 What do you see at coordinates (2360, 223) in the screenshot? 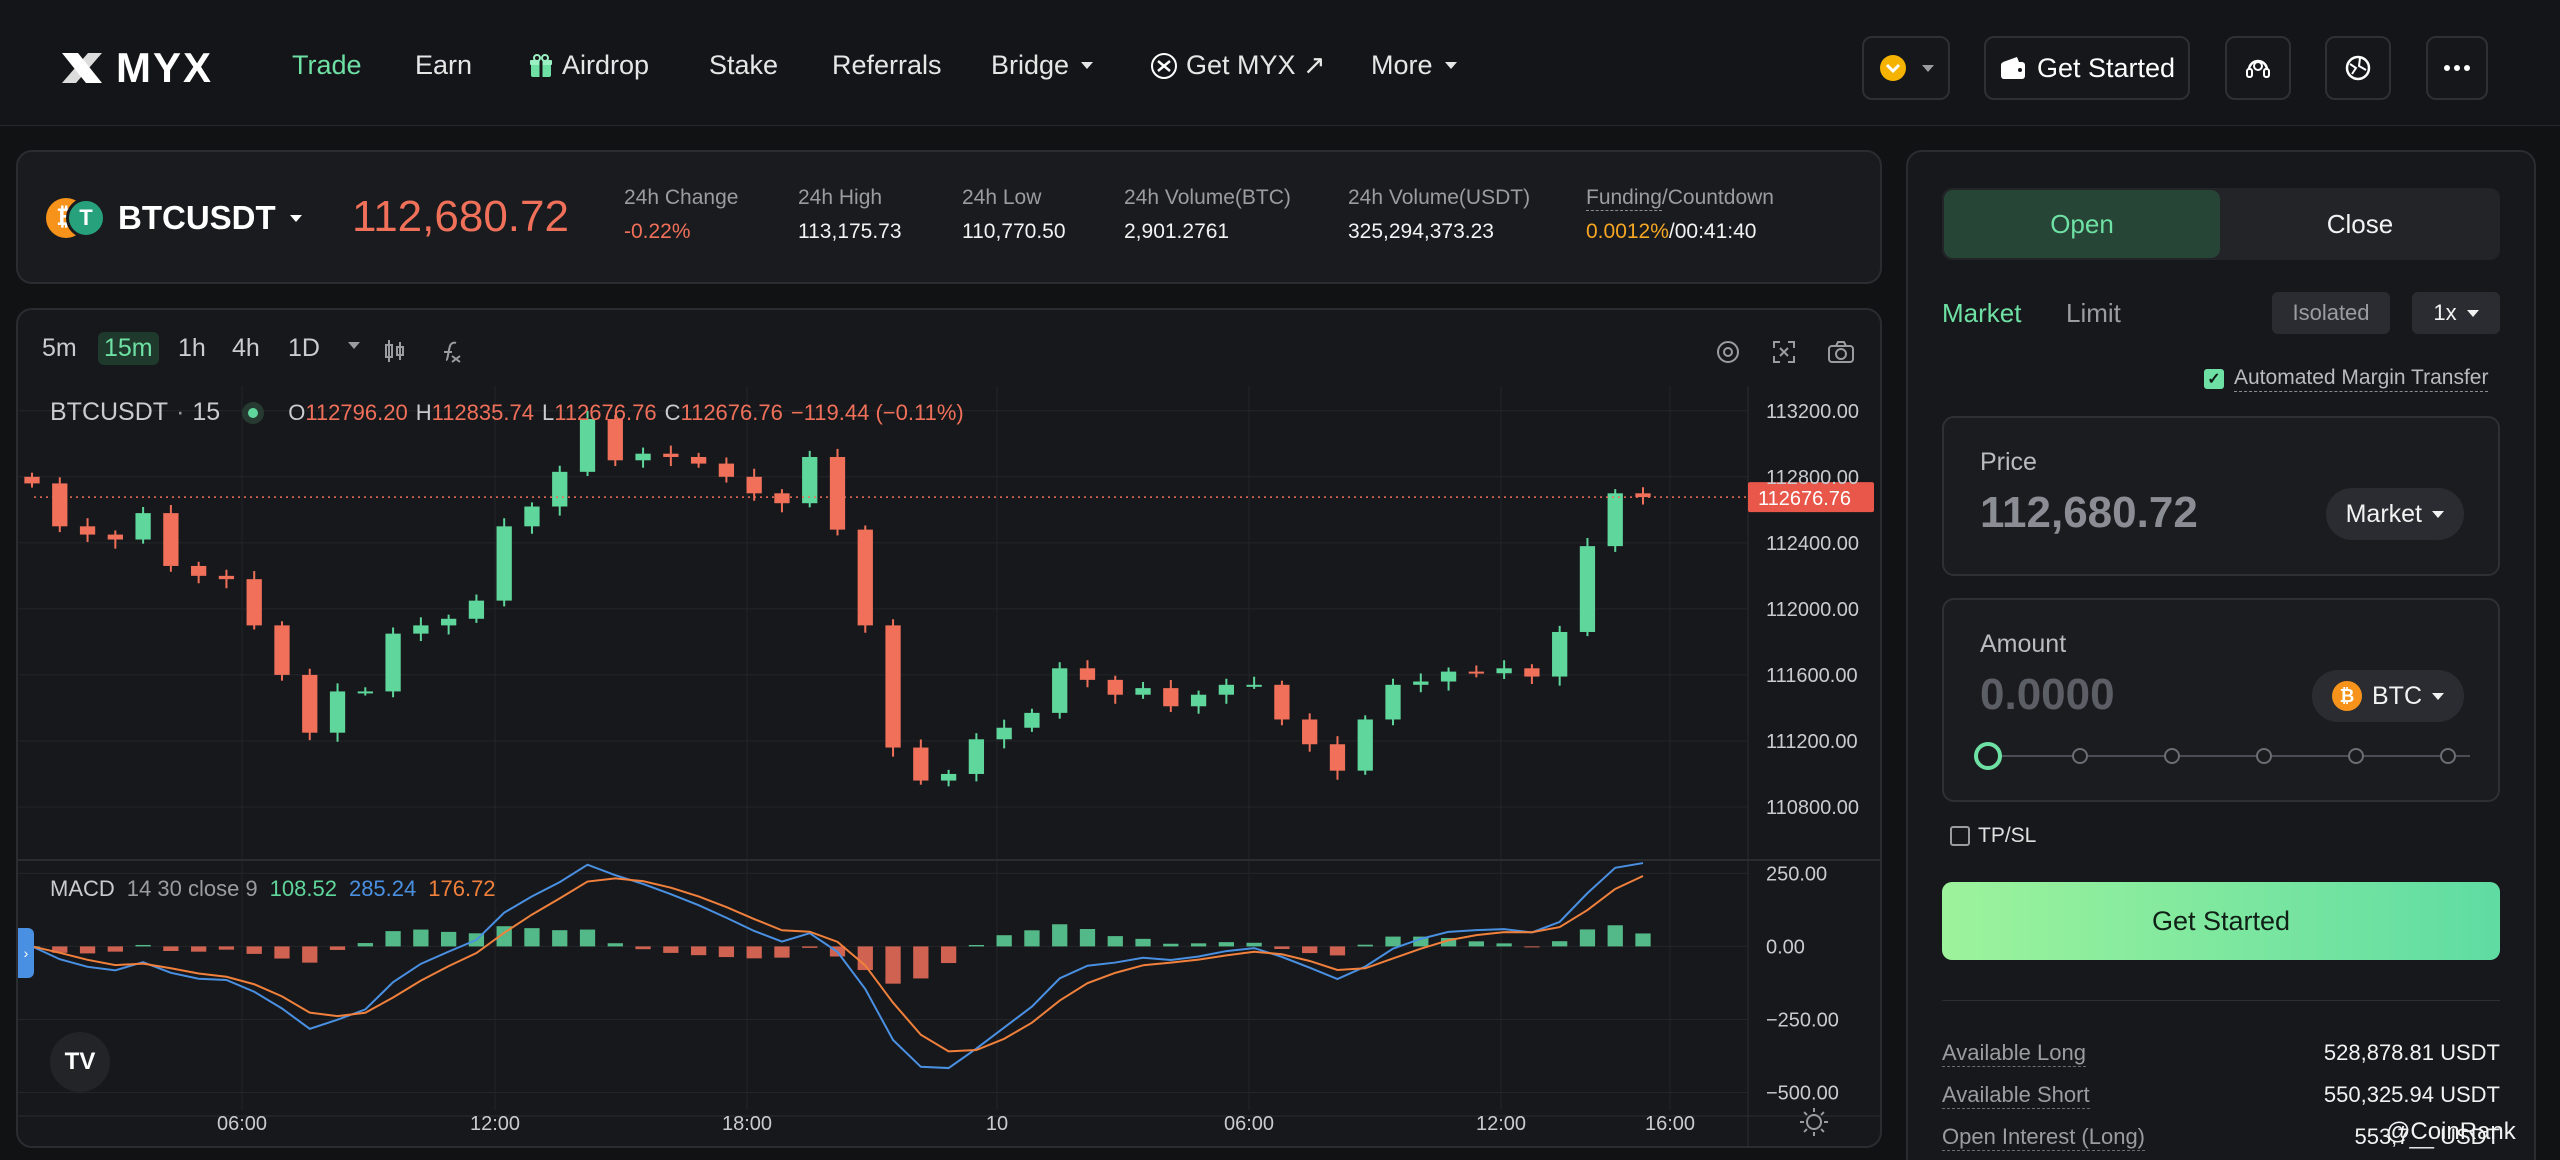
I see `close-tab: Close` at bounding box center [2360, 223].